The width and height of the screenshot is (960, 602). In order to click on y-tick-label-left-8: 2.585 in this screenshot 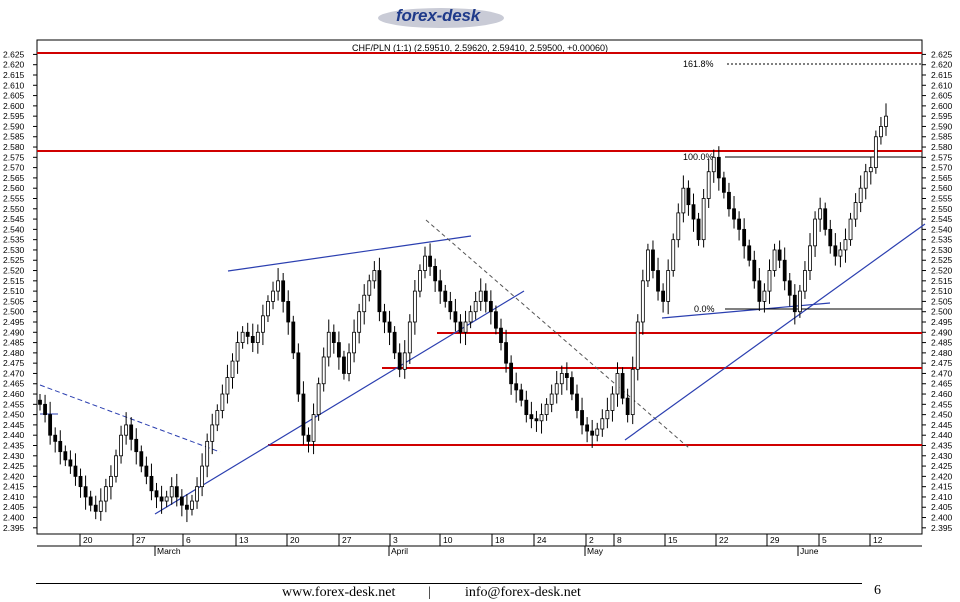, I will do `click(14, 137)`.